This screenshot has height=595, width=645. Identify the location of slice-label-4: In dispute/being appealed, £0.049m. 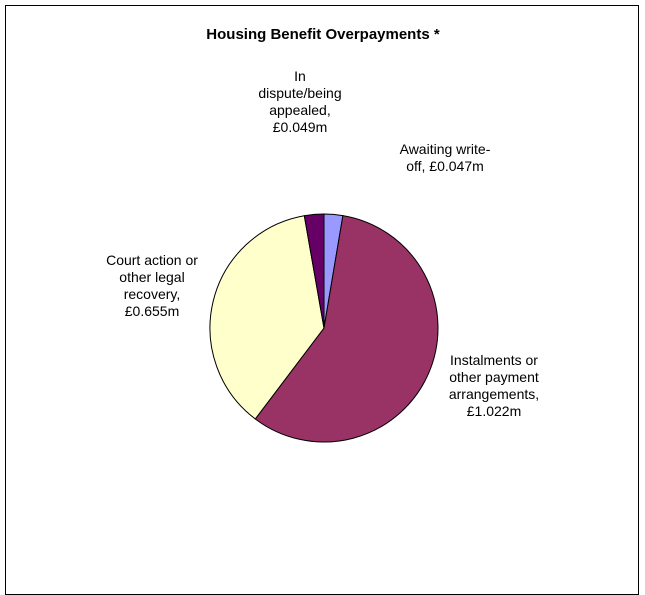
(299, 101).